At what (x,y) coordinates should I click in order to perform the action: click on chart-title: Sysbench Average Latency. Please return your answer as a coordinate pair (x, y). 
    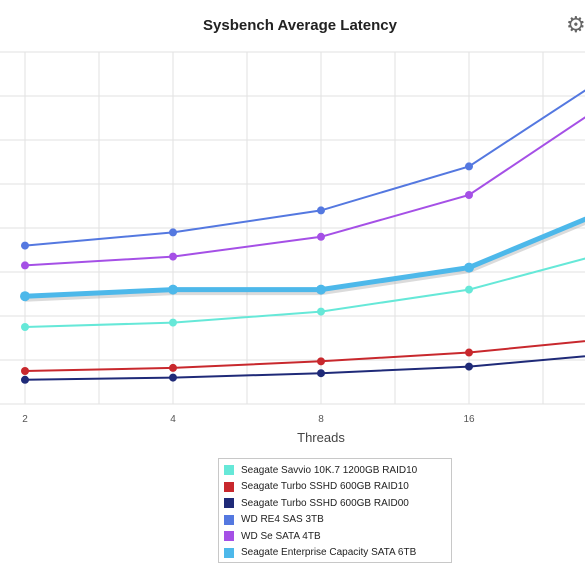
    Looking at the image, I should click on (300, 25).